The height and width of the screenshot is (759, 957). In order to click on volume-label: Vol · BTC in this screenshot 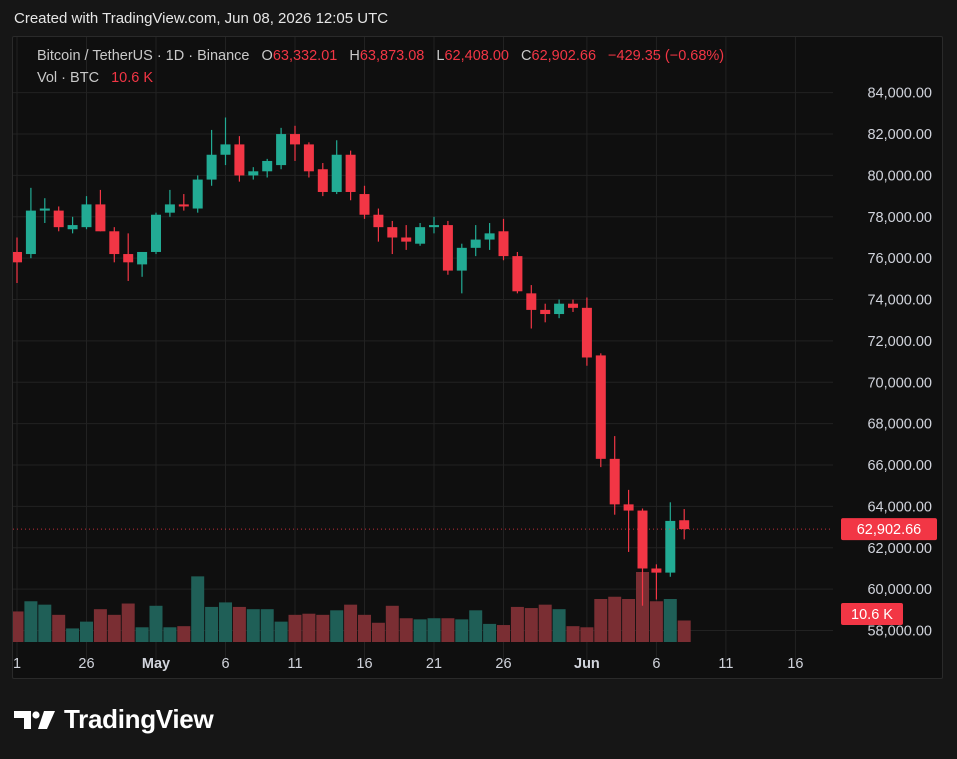, I will do `click(68, 78)`.